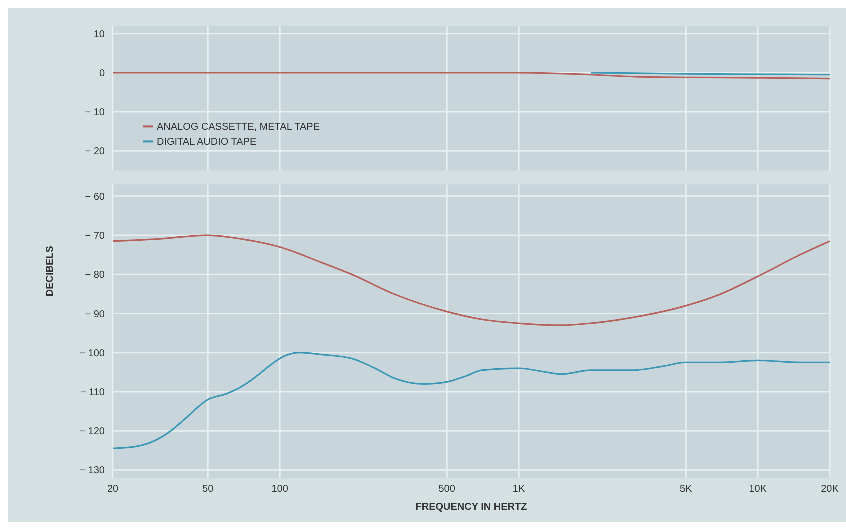  I want to click on y-tick-label: − 90, so click(95, 314).